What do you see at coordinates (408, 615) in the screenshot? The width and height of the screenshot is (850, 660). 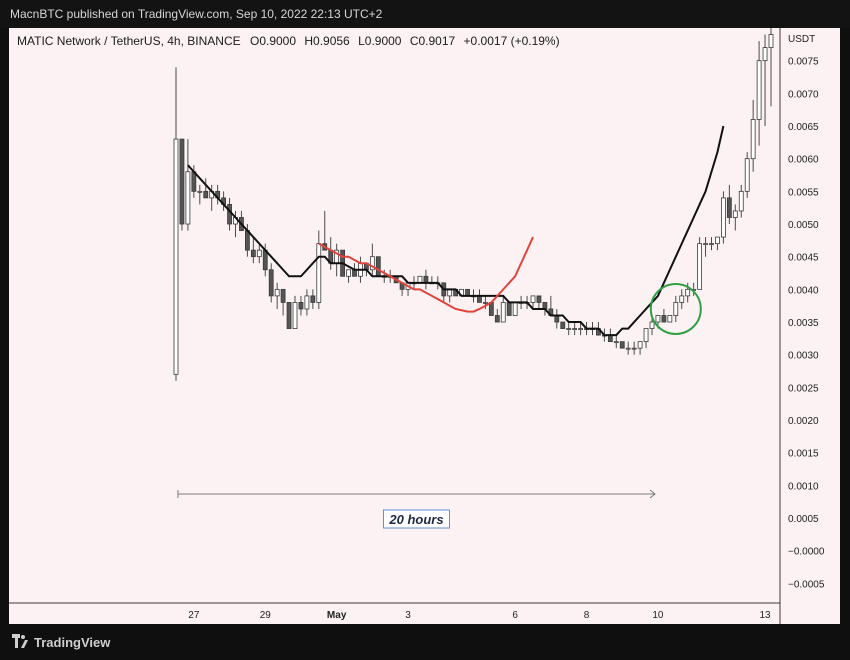 I see `time-tick-label: 3` at bounding box center [408, 615].